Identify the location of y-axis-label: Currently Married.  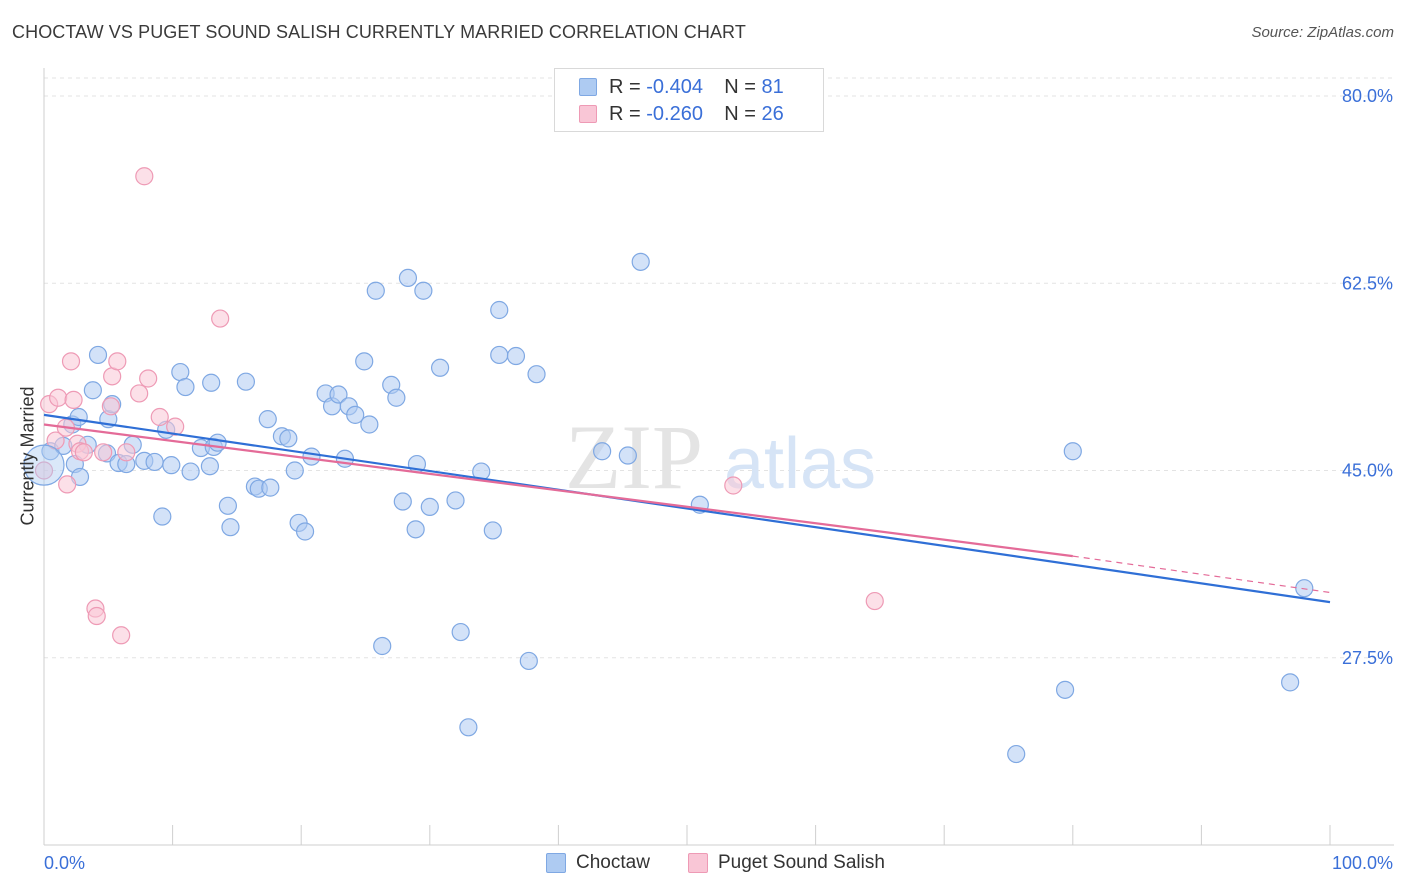
(27, 456).